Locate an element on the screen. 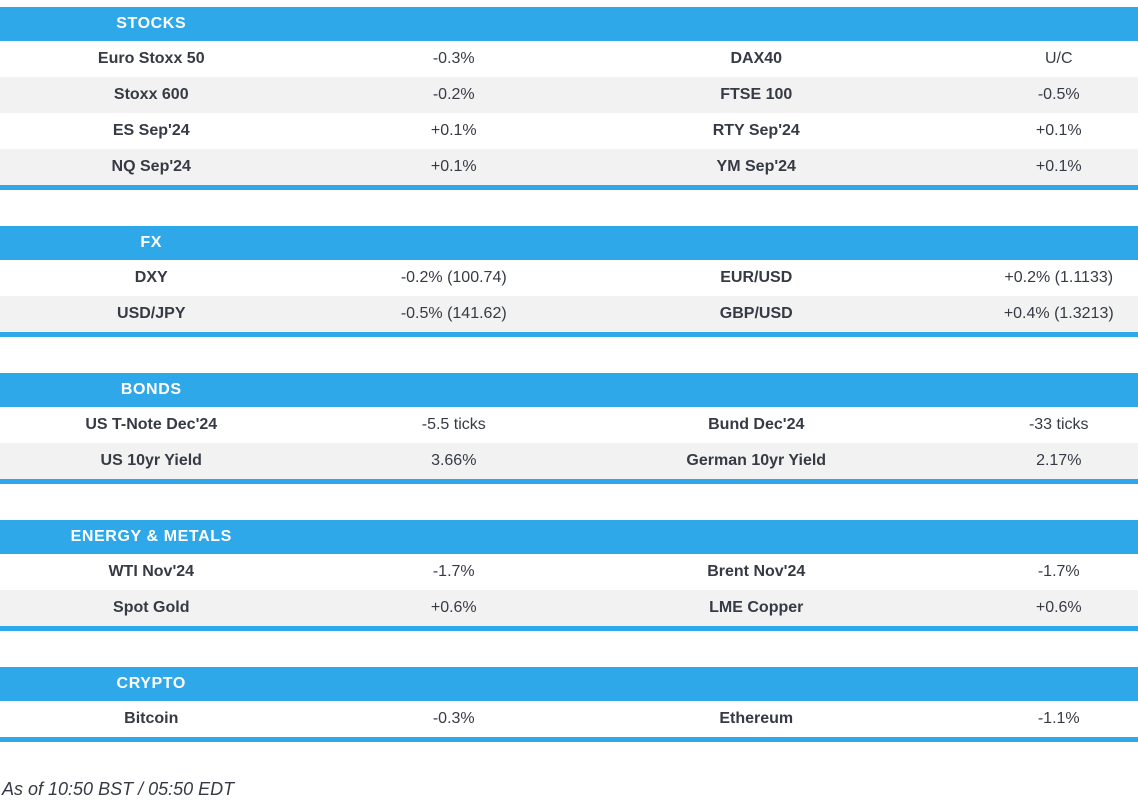  instrument-name: YM Sep'24 is located at coordinates (756, 166).